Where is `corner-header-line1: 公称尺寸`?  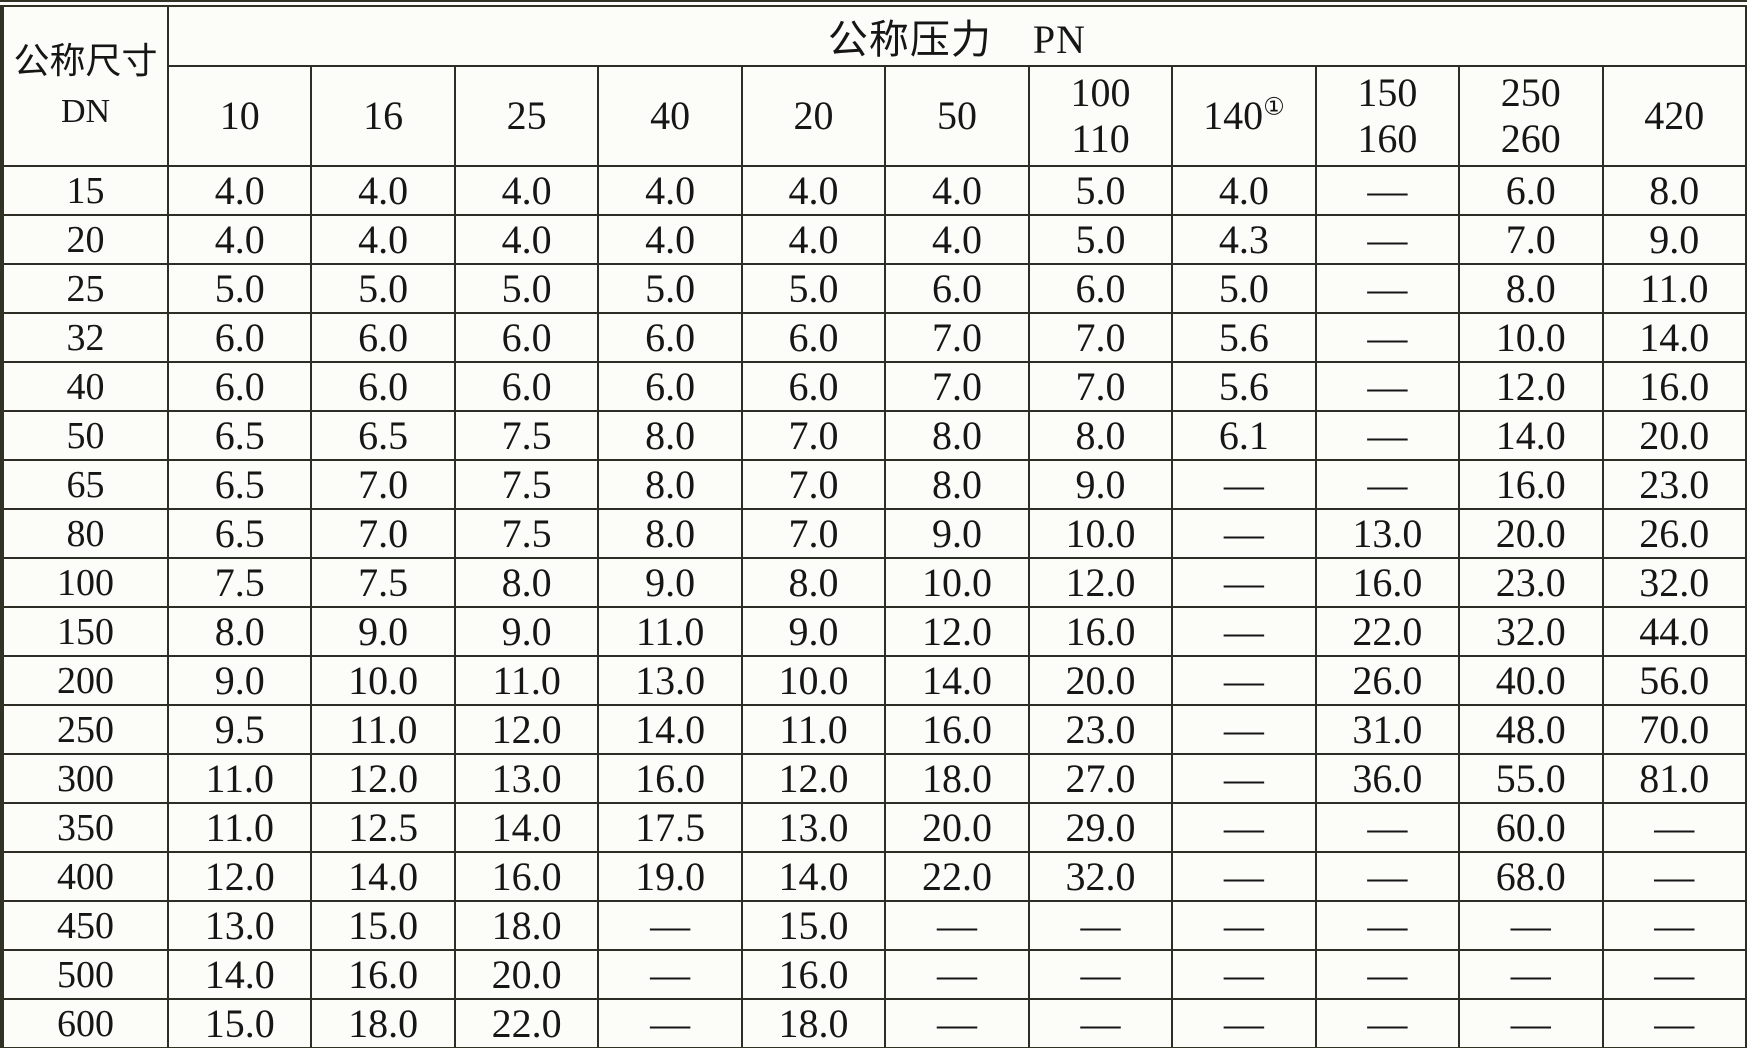
corner-header-line1: 公称尺寸 is located at coordinates (85, 61).